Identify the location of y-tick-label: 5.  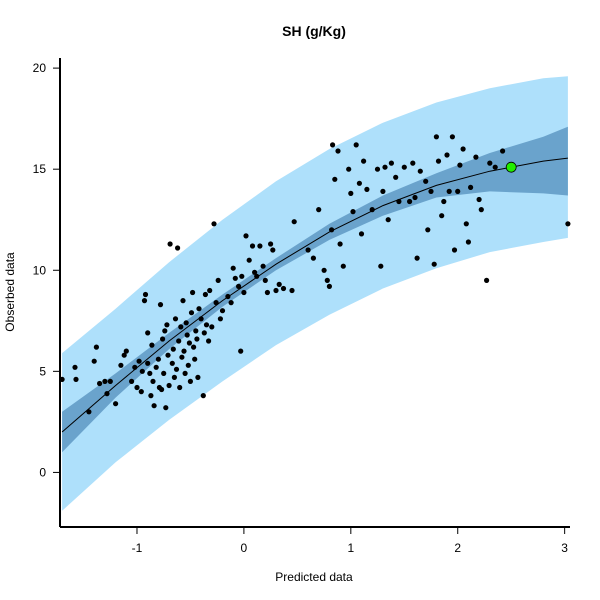
(42, 371).